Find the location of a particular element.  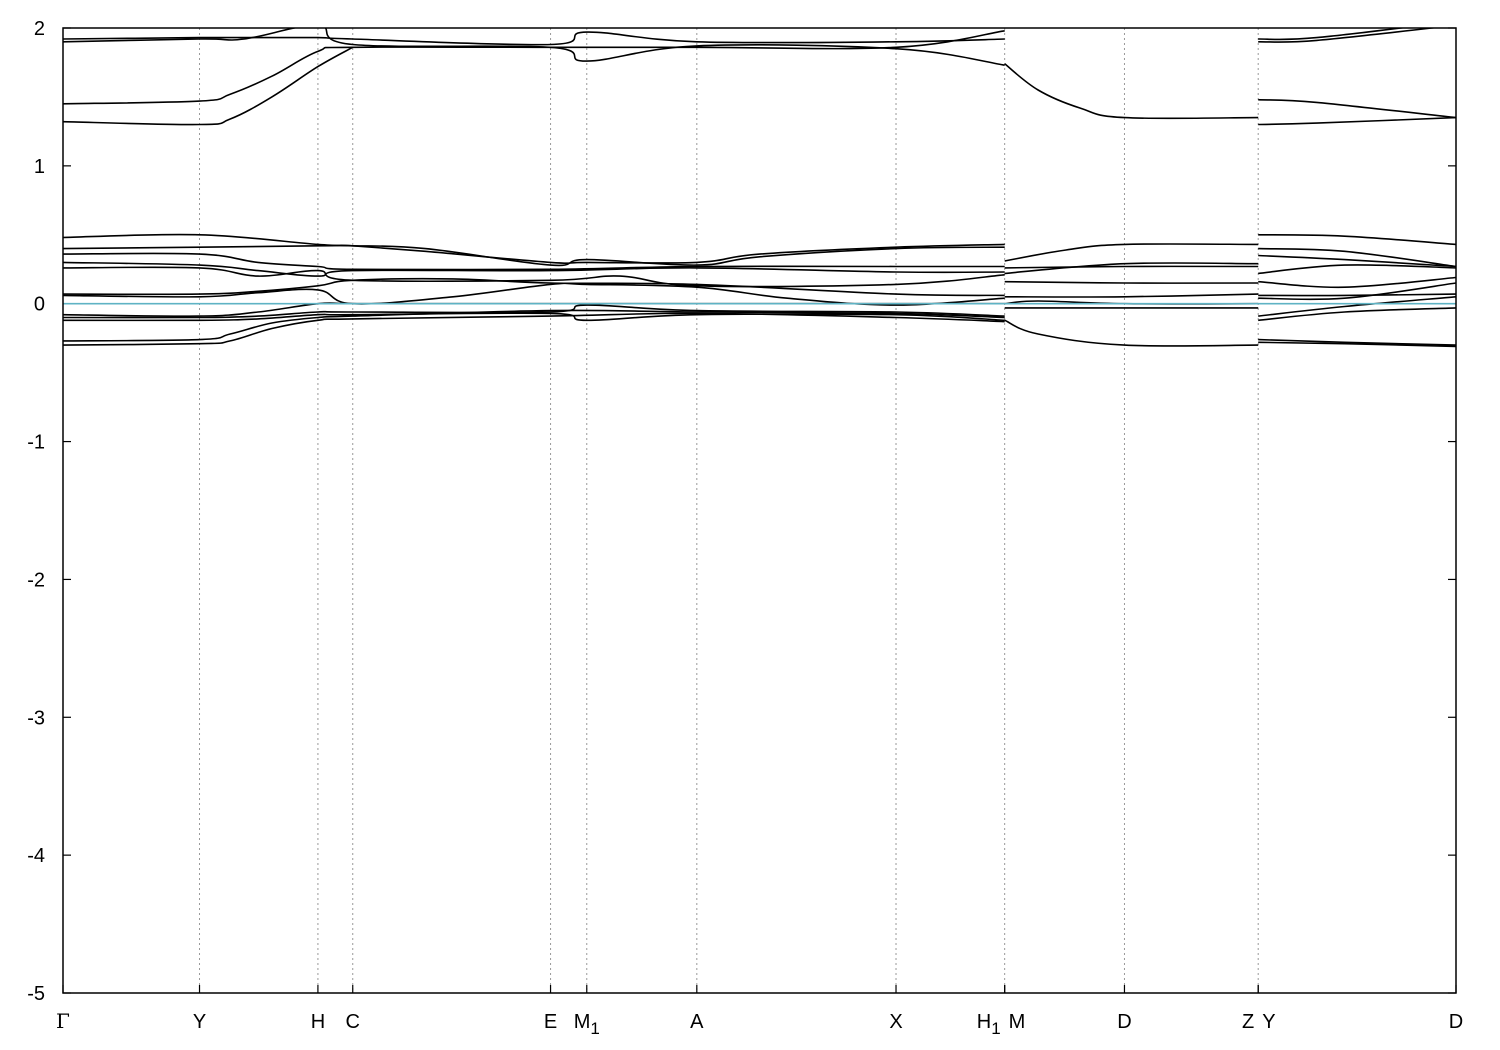

y-tick-label: -1 is located at coordinates (36, 443).